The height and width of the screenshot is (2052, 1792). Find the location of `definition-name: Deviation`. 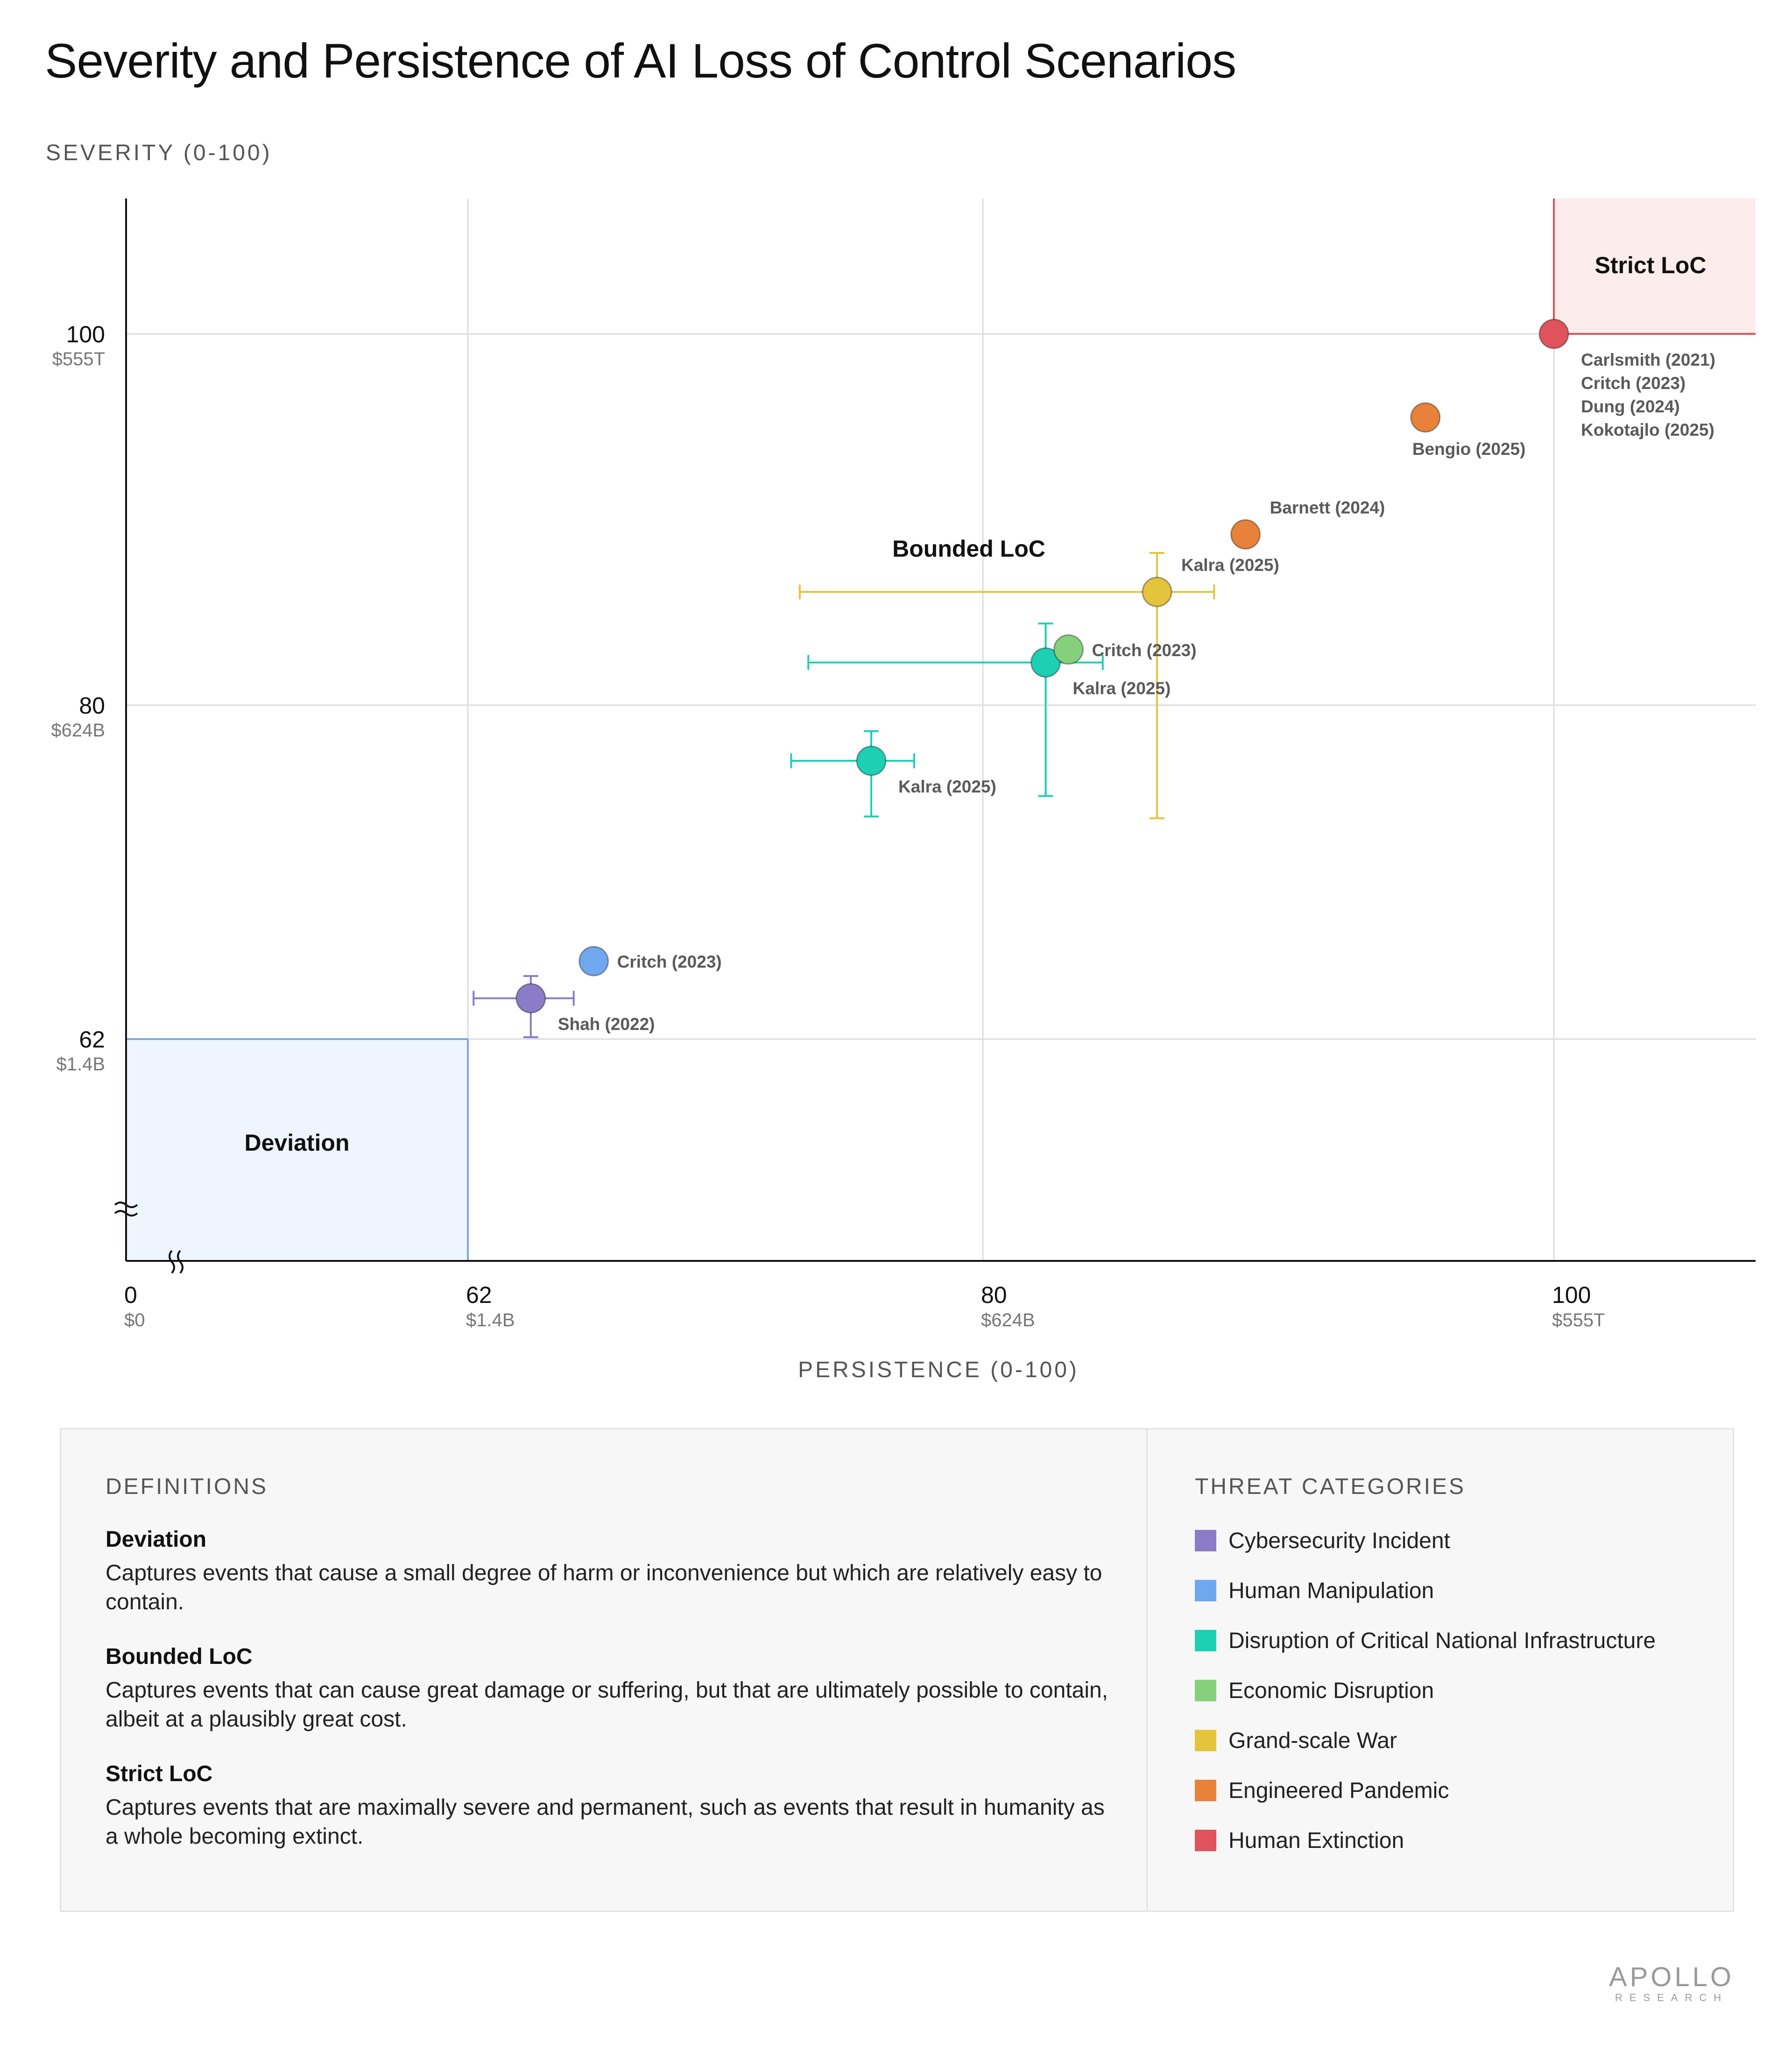

definition-name: Deviation is located at coordinates (156, 1539).